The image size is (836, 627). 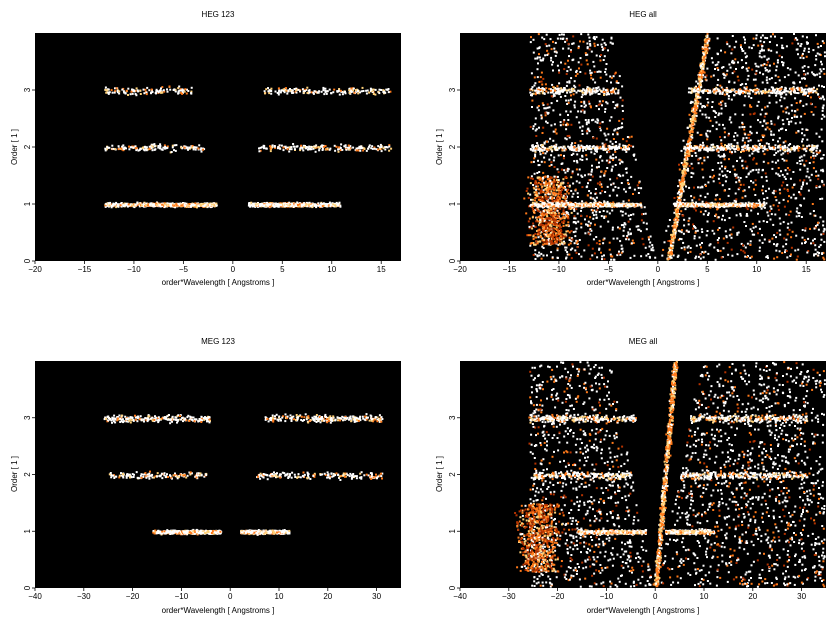 I want to click on y-tick-label: 3, so click(x=27, y=89).